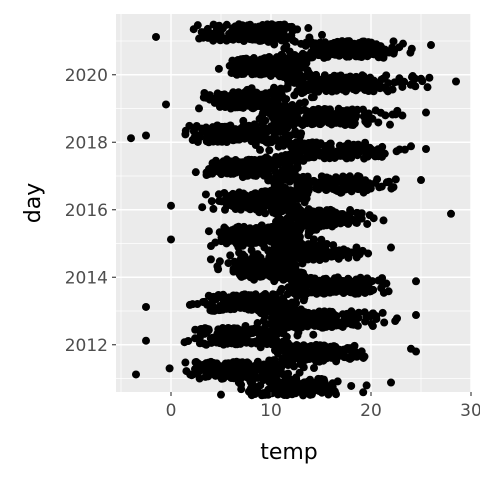  I want to click on x-tick-label: 10, so click(271, 411).